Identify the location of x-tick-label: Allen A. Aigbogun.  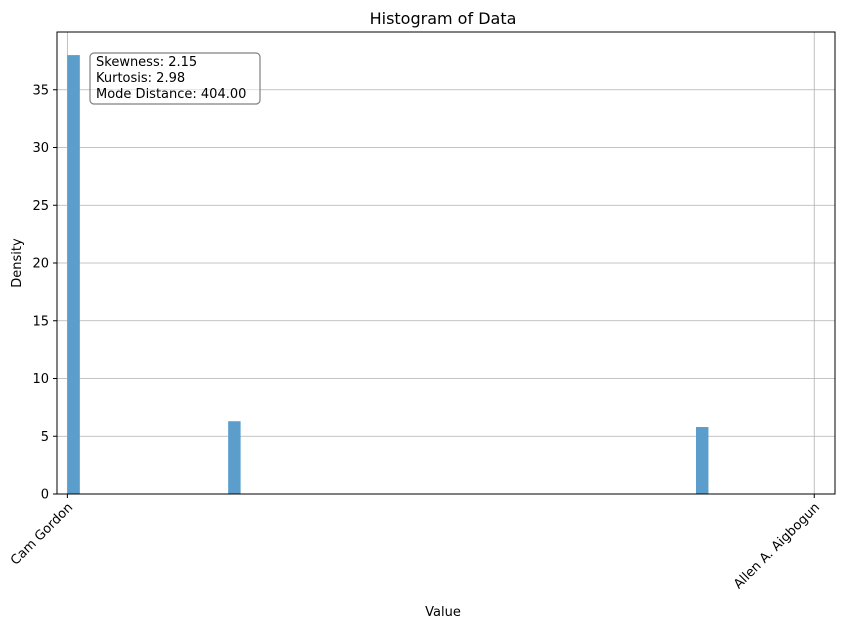
(777, 546).